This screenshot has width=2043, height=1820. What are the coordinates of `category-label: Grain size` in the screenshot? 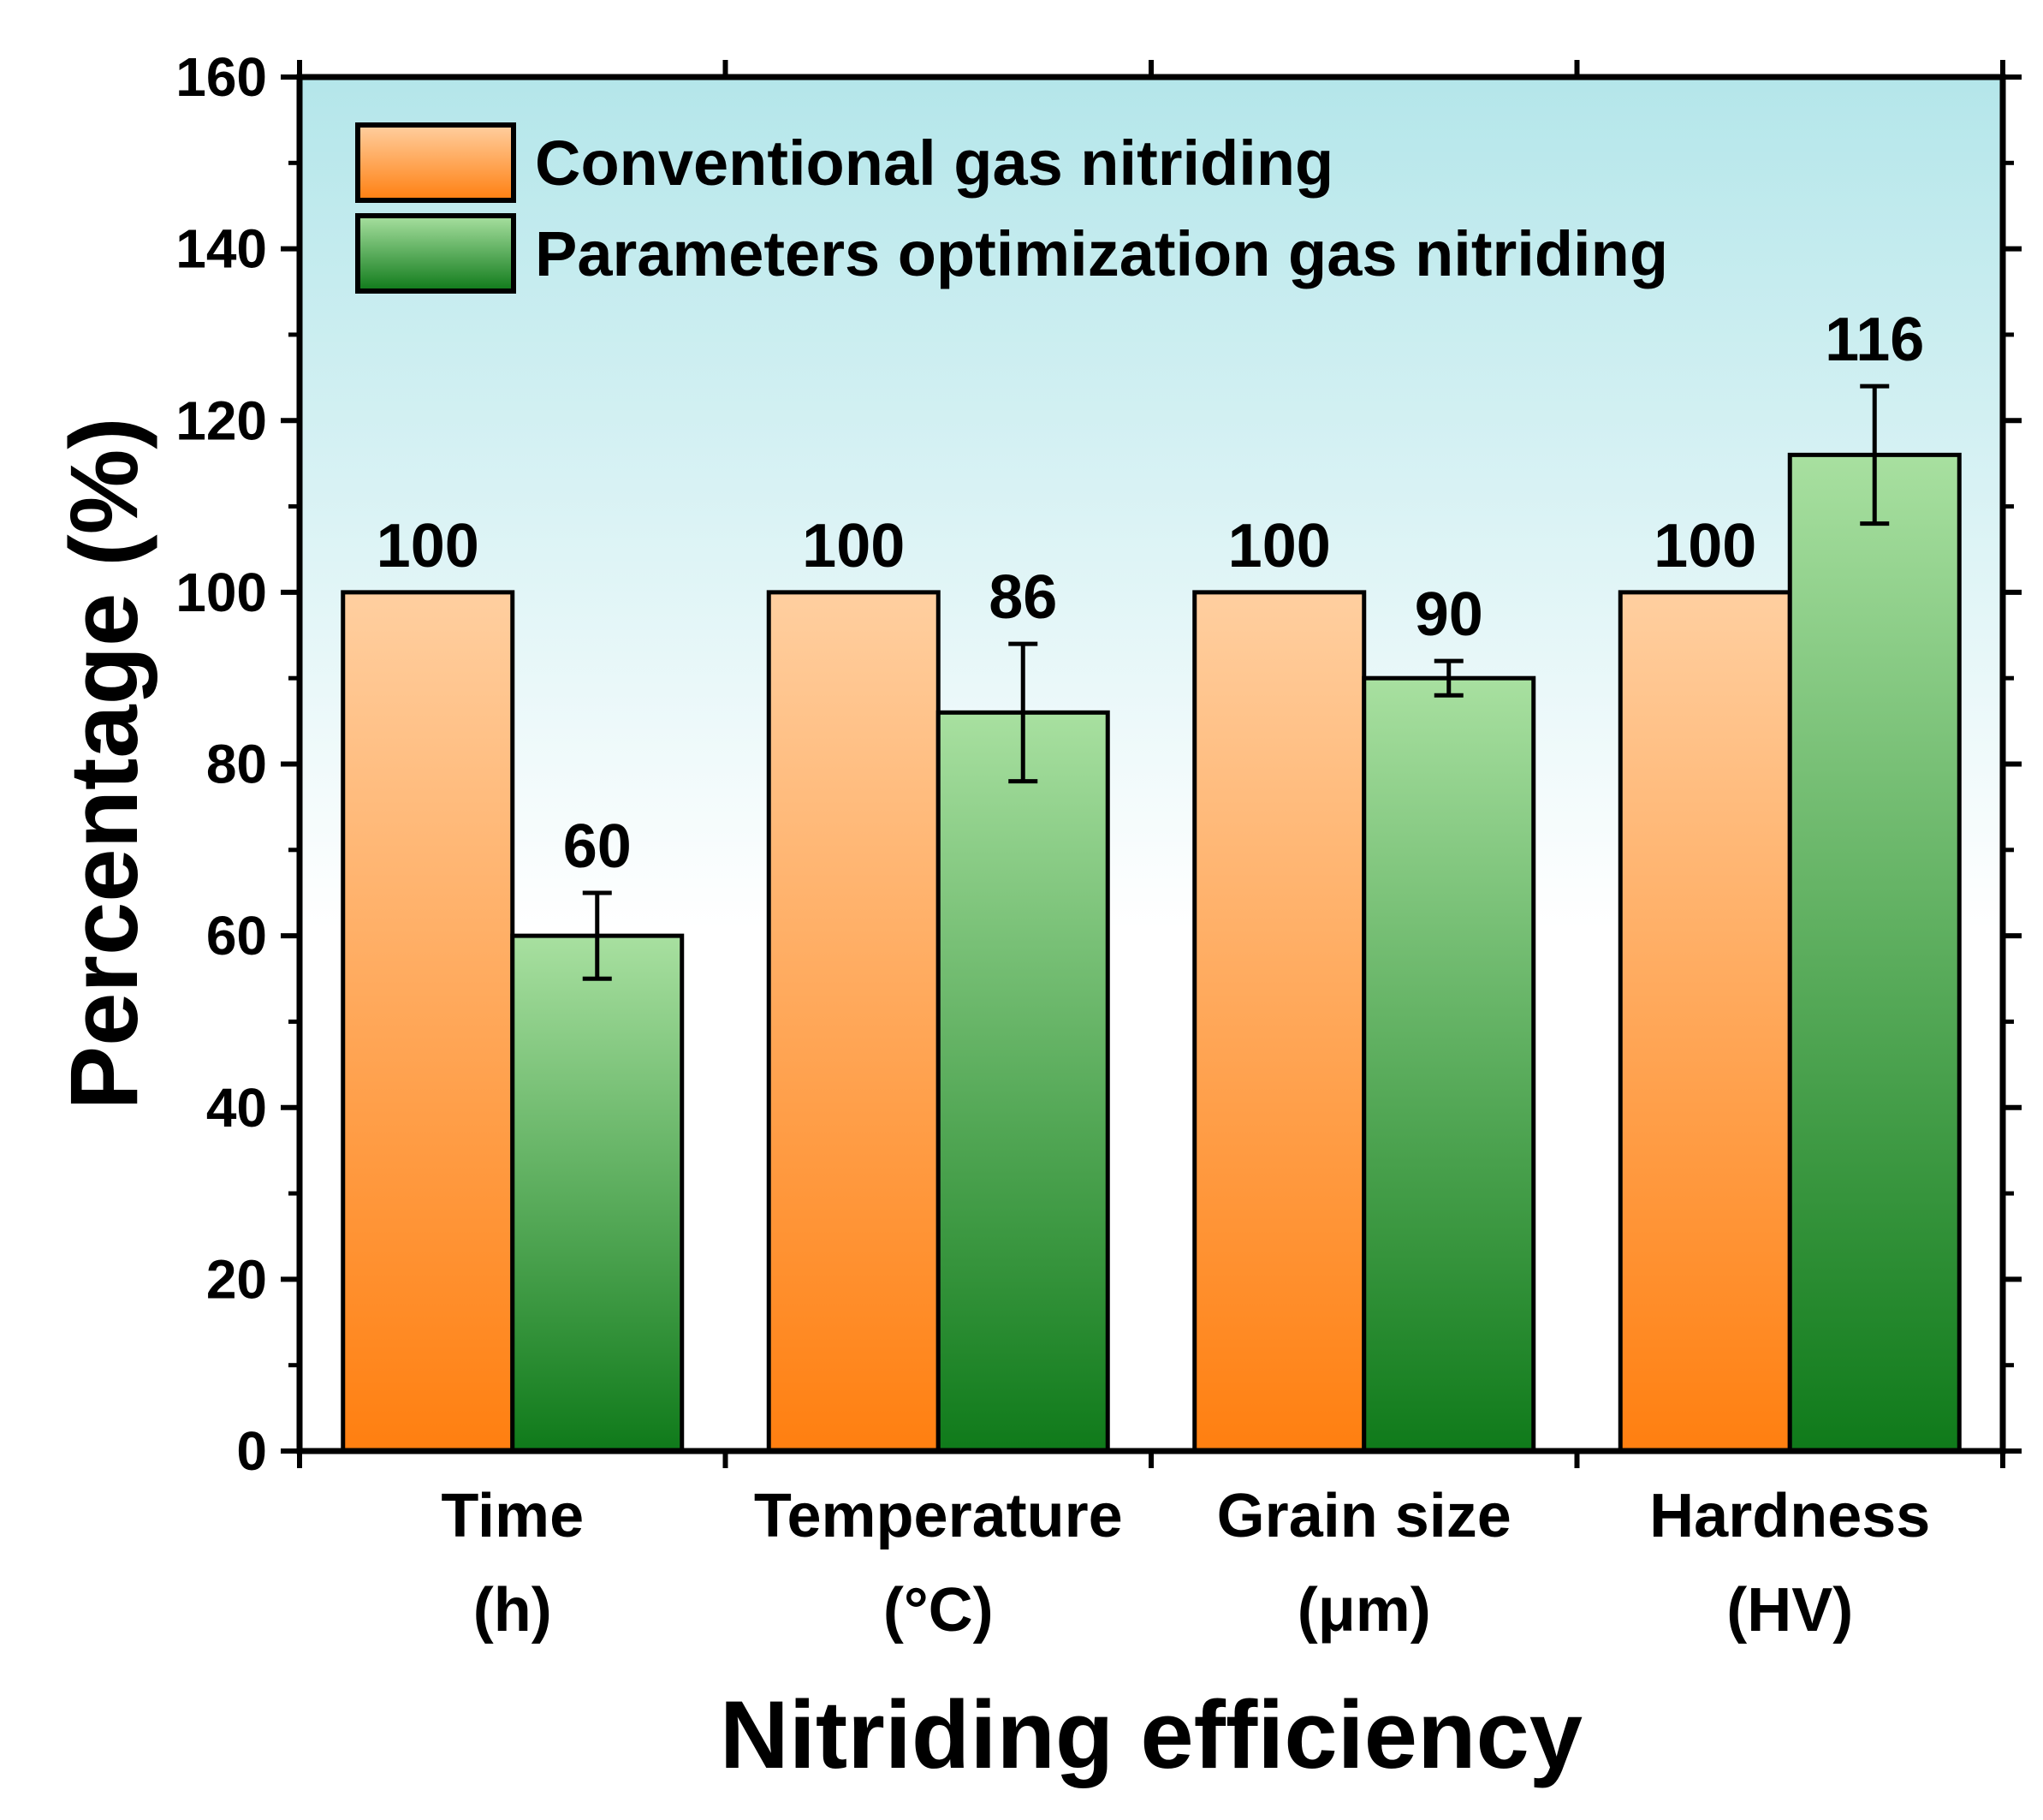 It's located at (1364, 1516).